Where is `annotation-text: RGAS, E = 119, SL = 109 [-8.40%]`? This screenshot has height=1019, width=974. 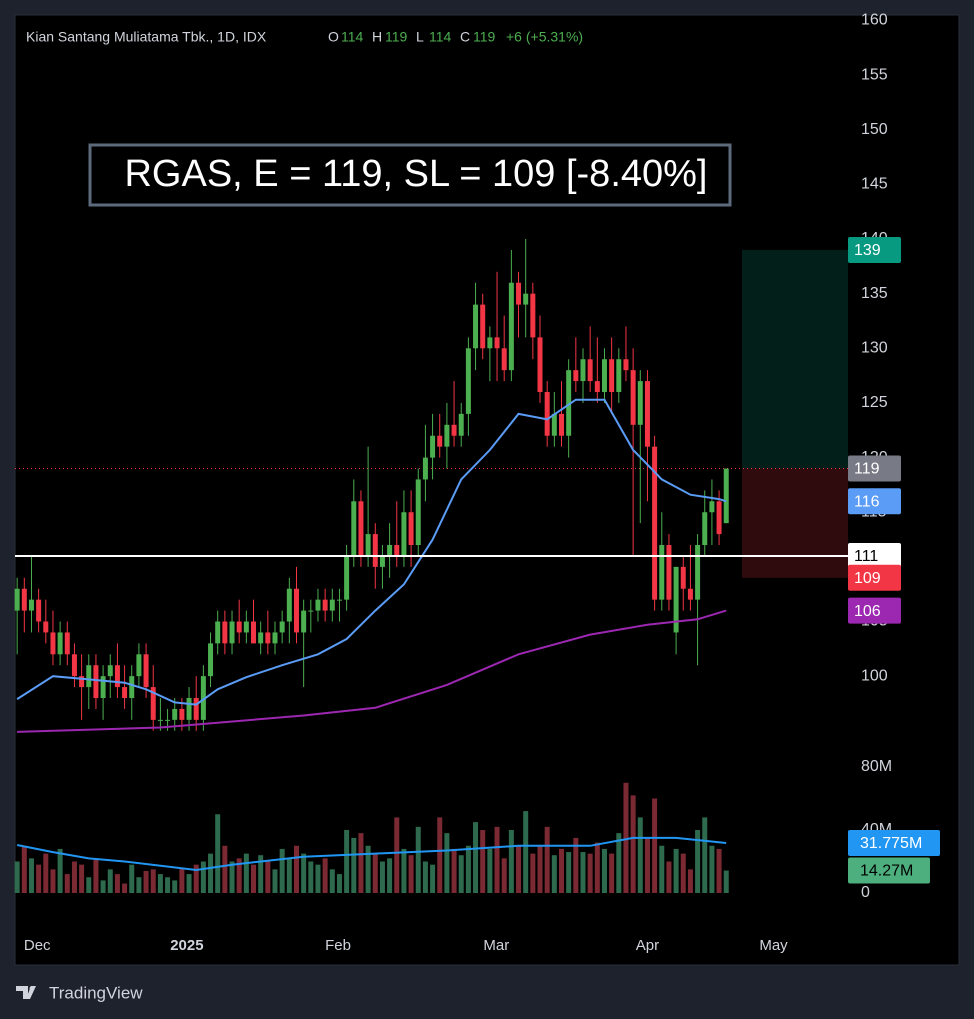 annotation-text: RGAS, E = 119, SL = 109 [-8.40%] is located at coordinates (415, 174).